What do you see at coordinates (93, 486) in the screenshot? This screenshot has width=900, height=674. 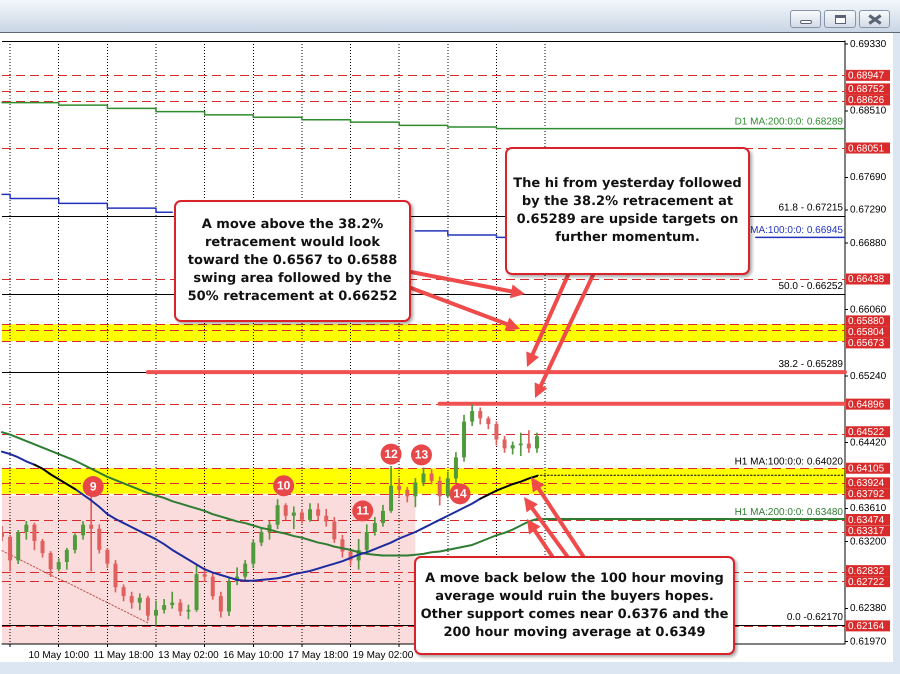 I see `annotation: 9` at bounding box center [93, 486].